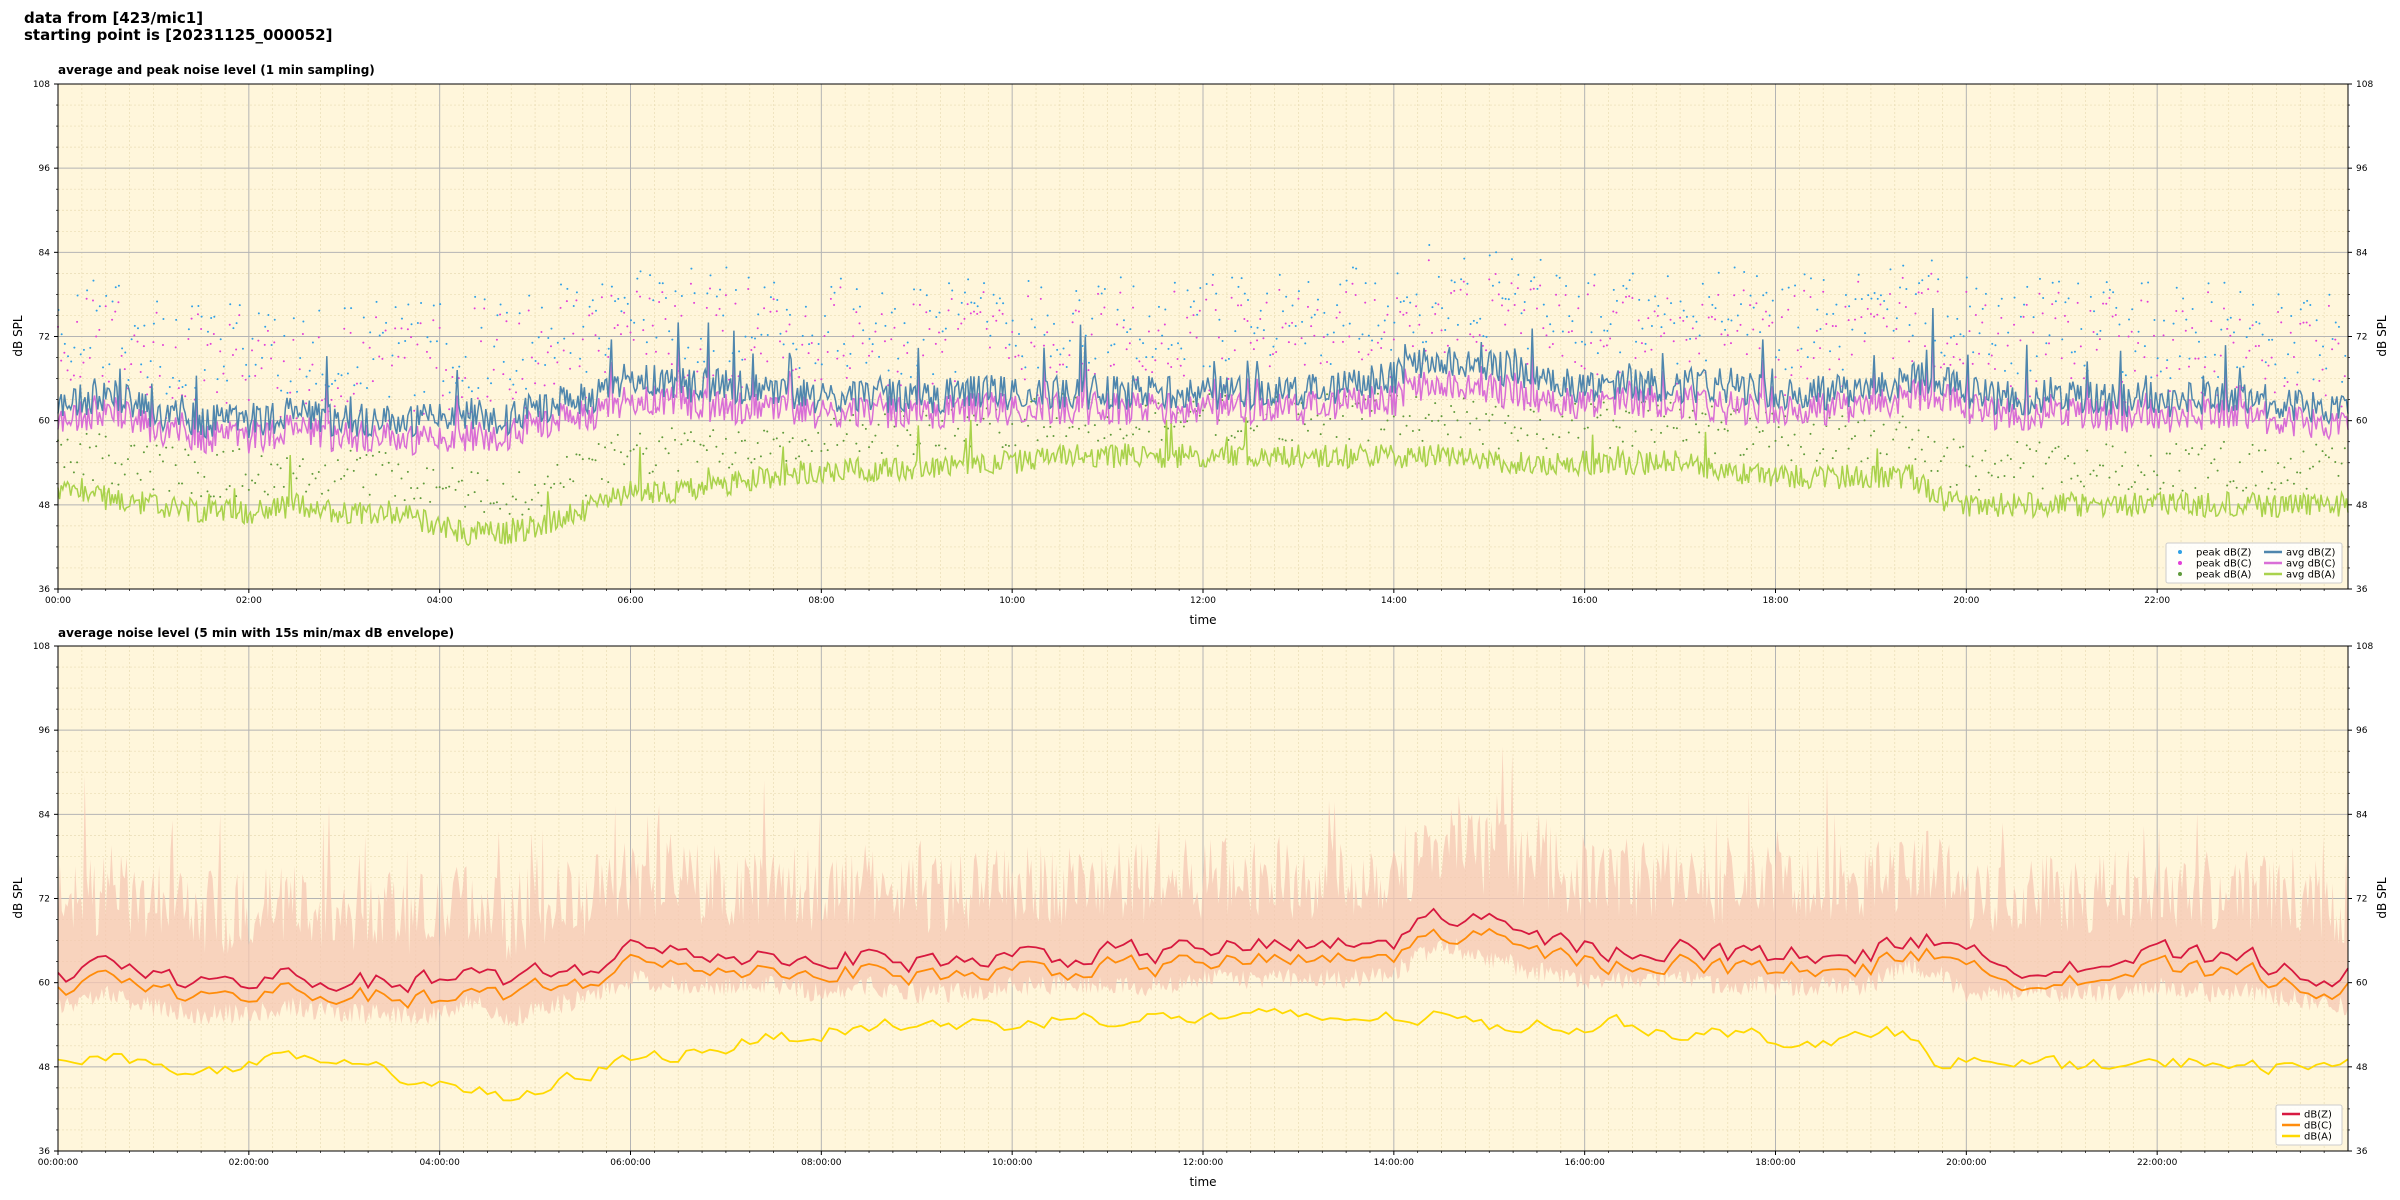  What do you see at coordinates (2362, 1152) in the screenshot?
I see `y-tick-label-right: 36` at bounding box center [2362, 1152].